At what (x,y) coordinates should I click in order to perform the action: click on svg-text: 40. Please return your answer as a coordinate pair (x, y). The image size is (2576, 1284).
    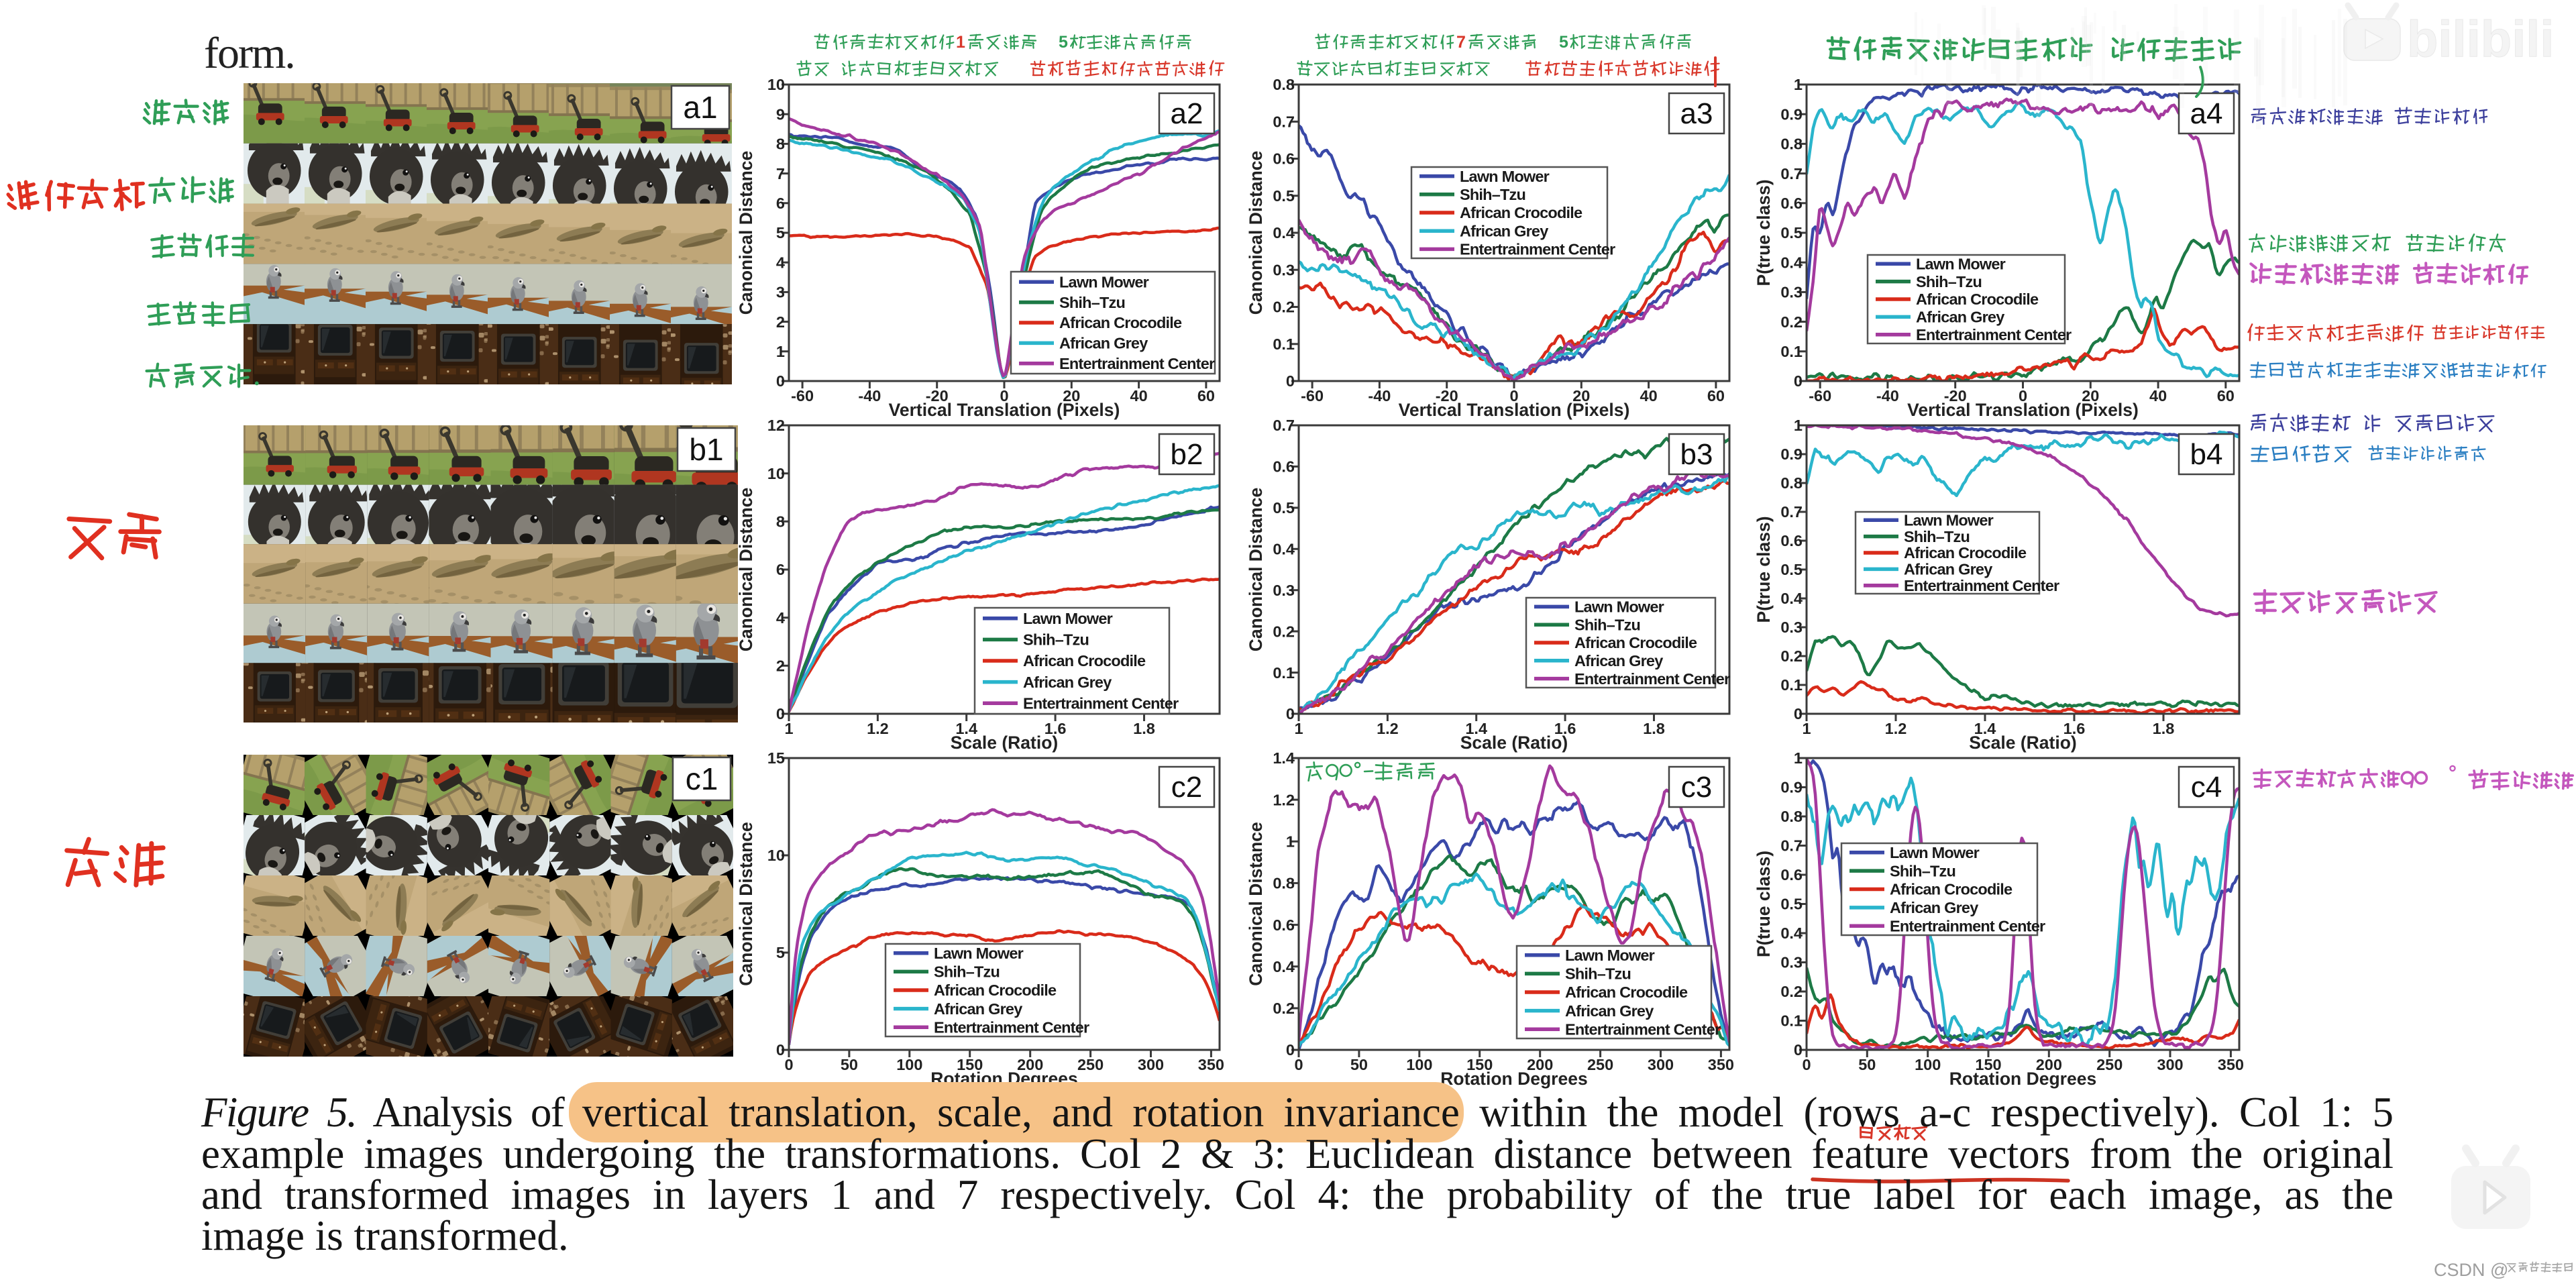
    Looking at the image, I should click on (2158, 396).